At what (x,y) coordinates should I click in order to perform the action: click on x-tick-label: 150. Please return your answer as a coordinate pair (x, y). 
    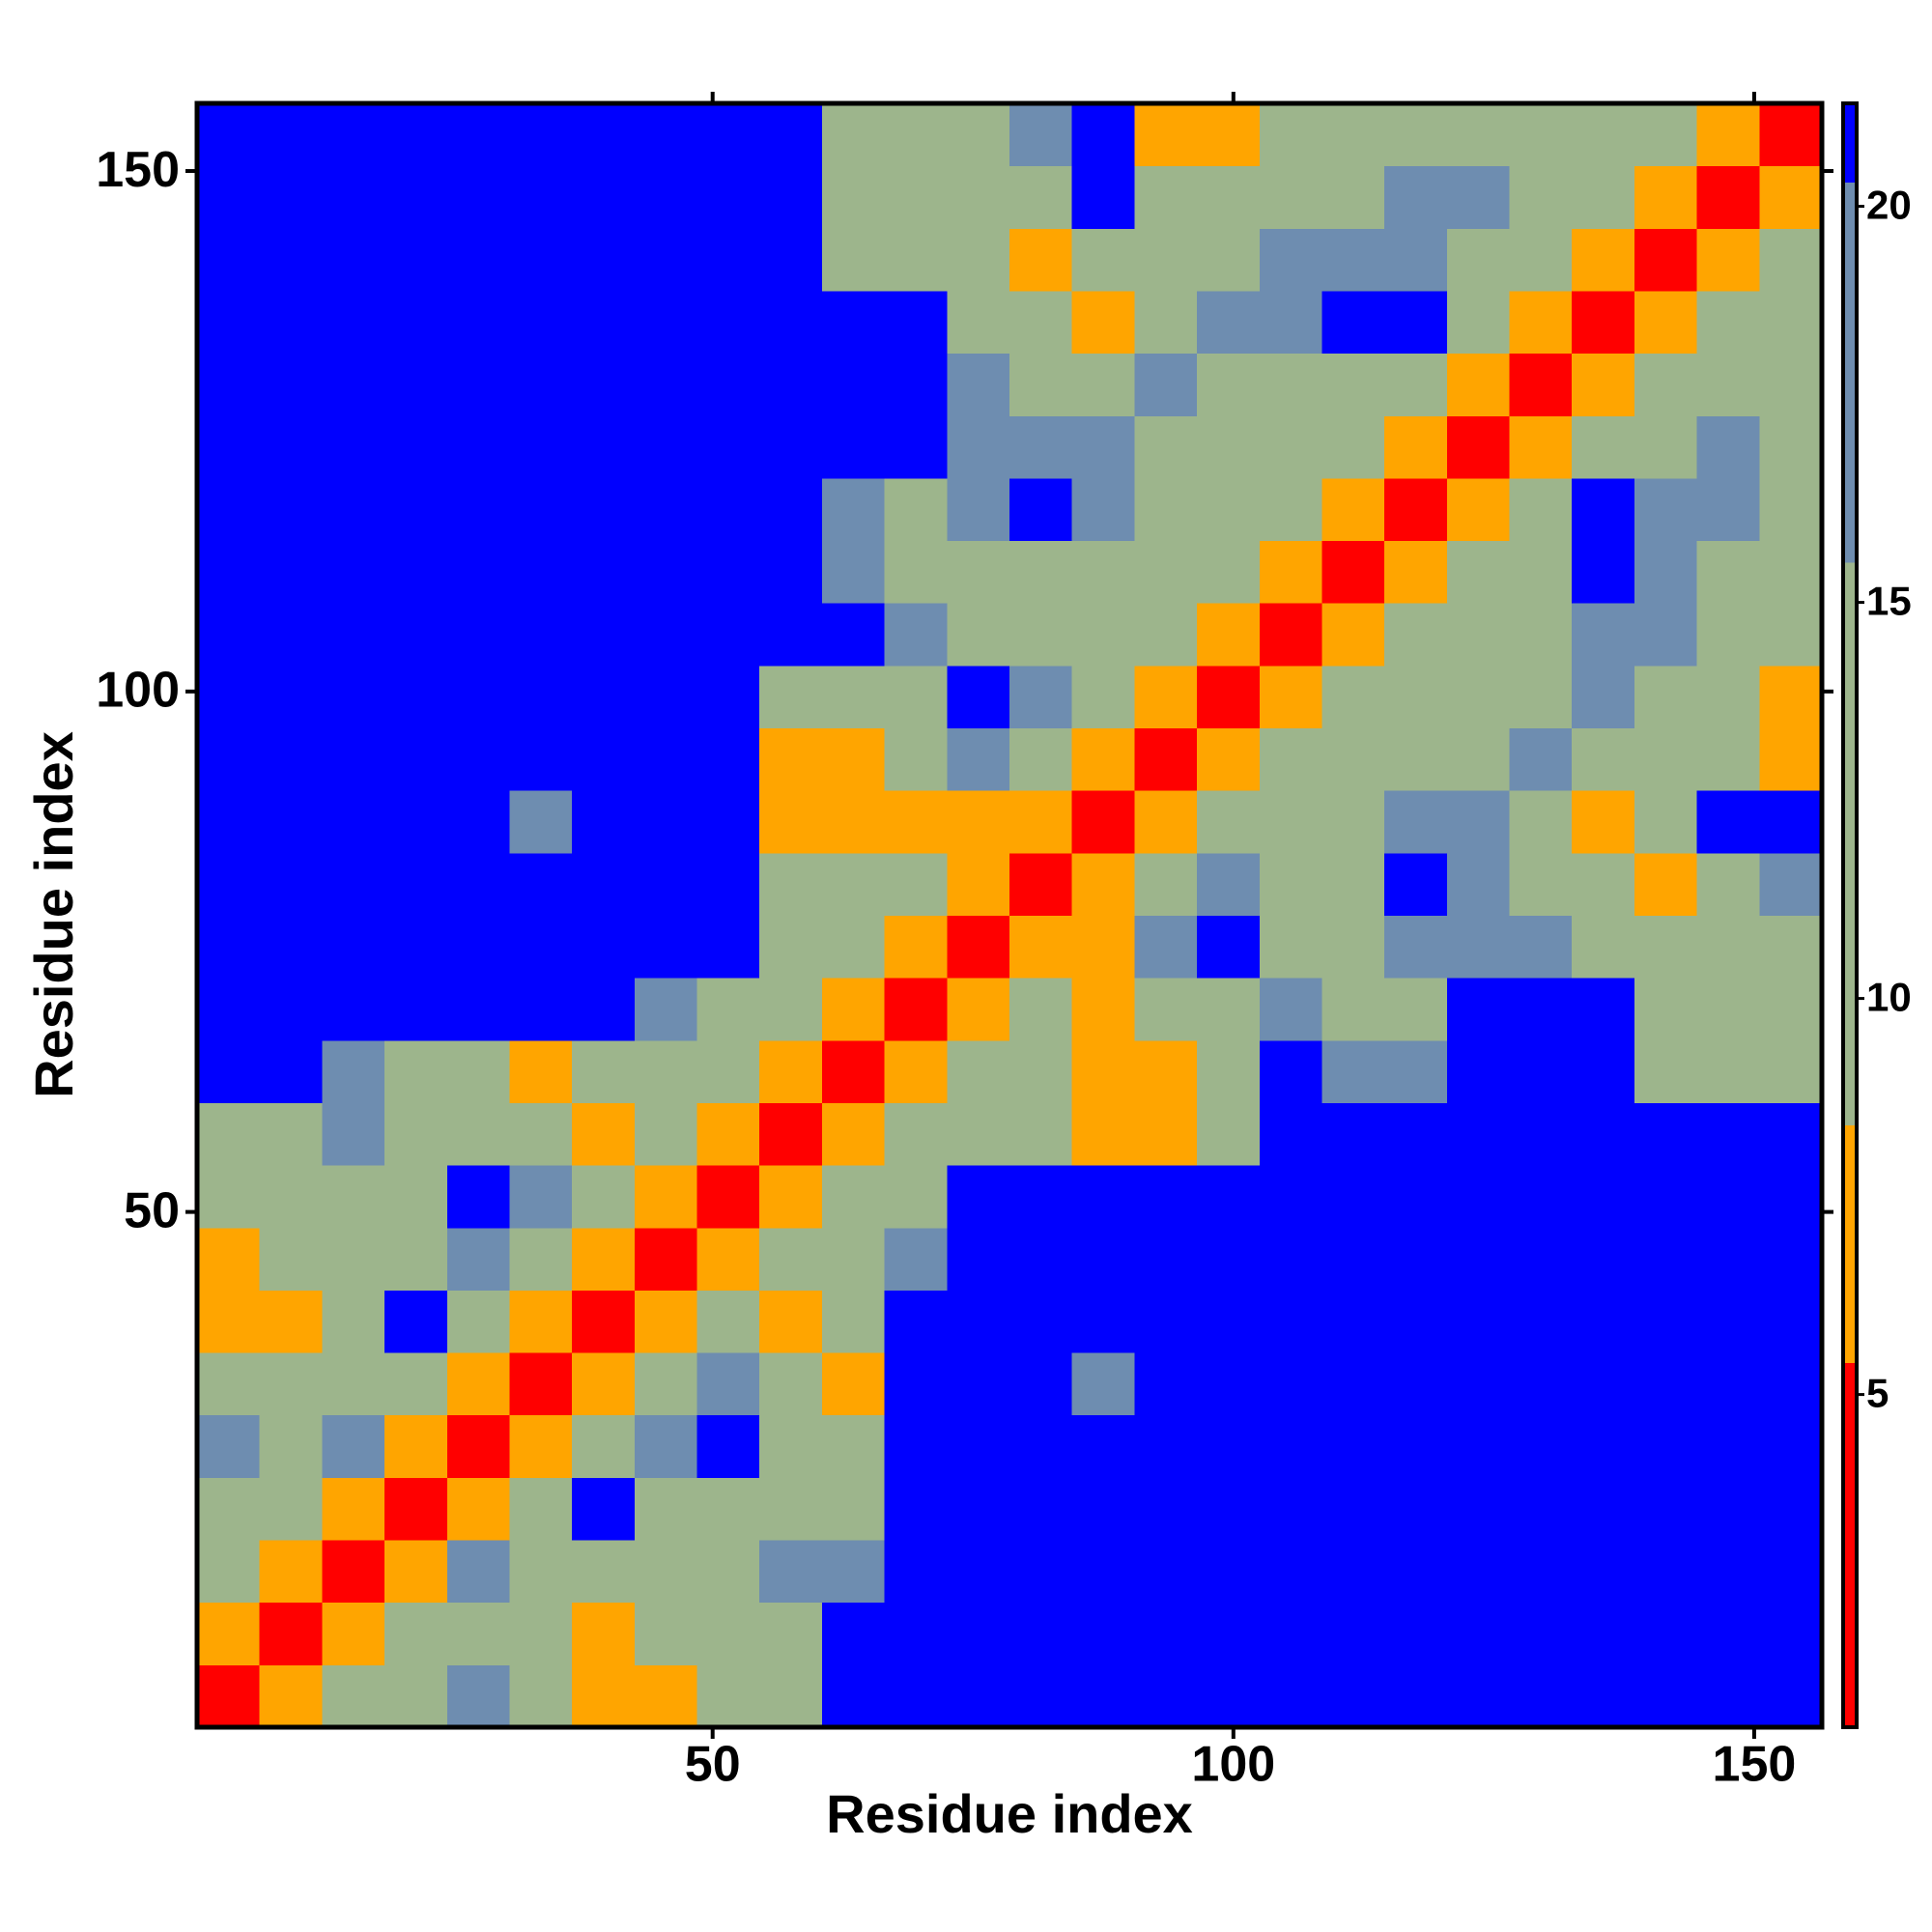
    Looking at the image, I should click on (1755, 1765).